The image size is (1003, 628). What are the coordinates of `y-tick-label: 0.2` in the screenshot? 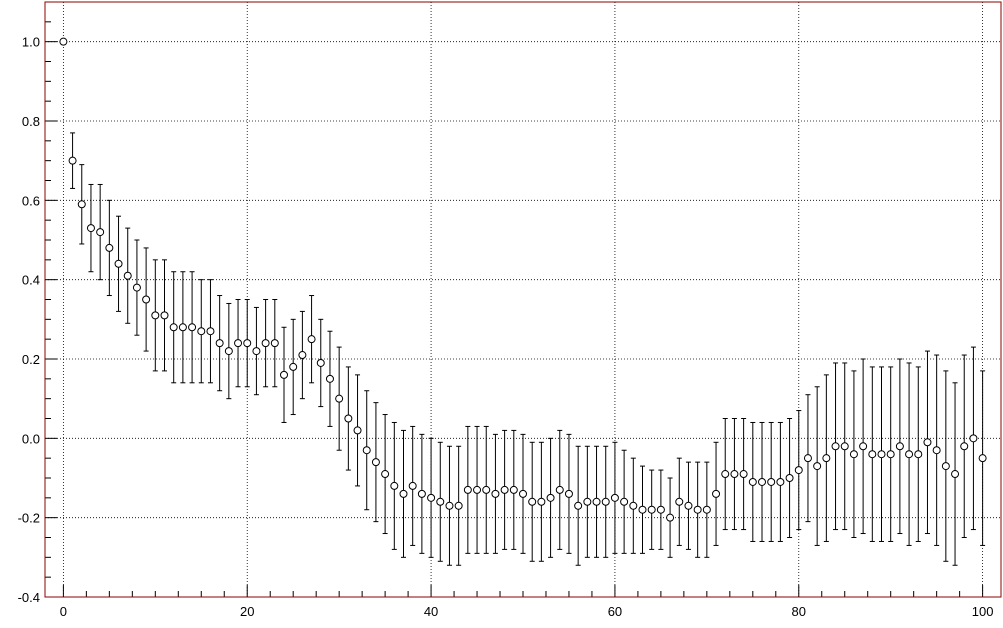 It's located at (31, 359).